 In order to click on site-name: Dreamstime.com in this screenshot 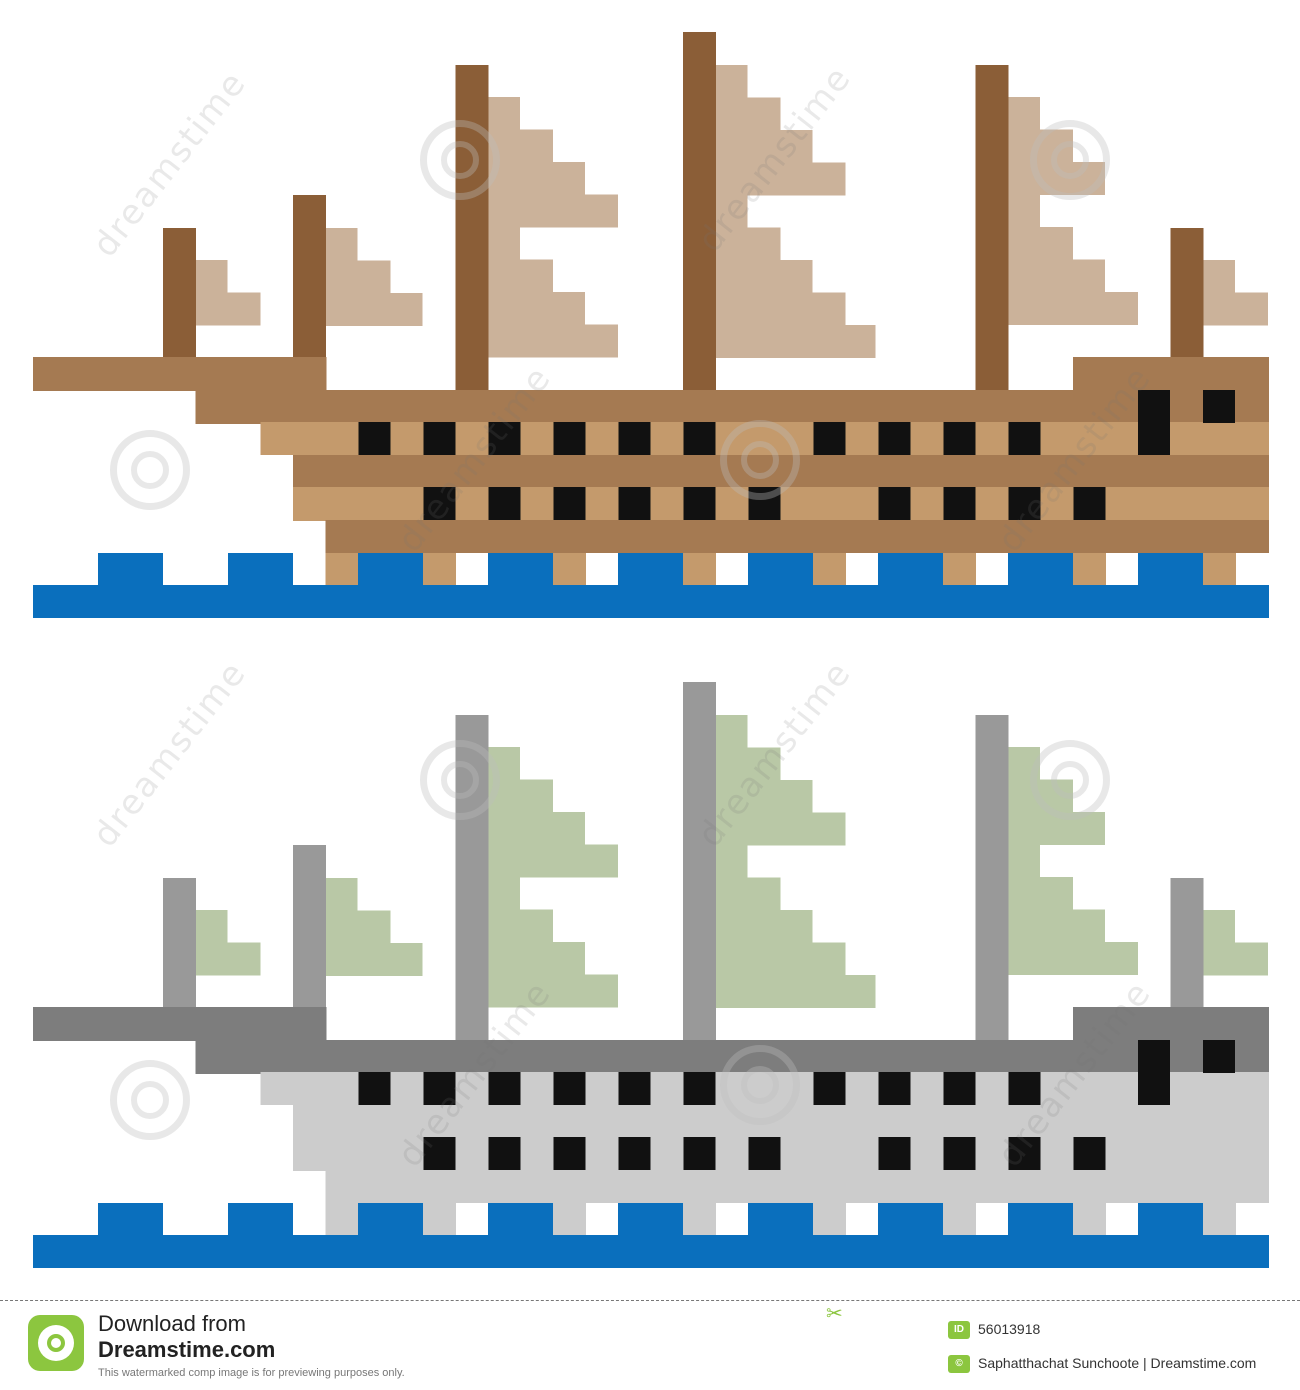, I will do `click(187, 1349)`.